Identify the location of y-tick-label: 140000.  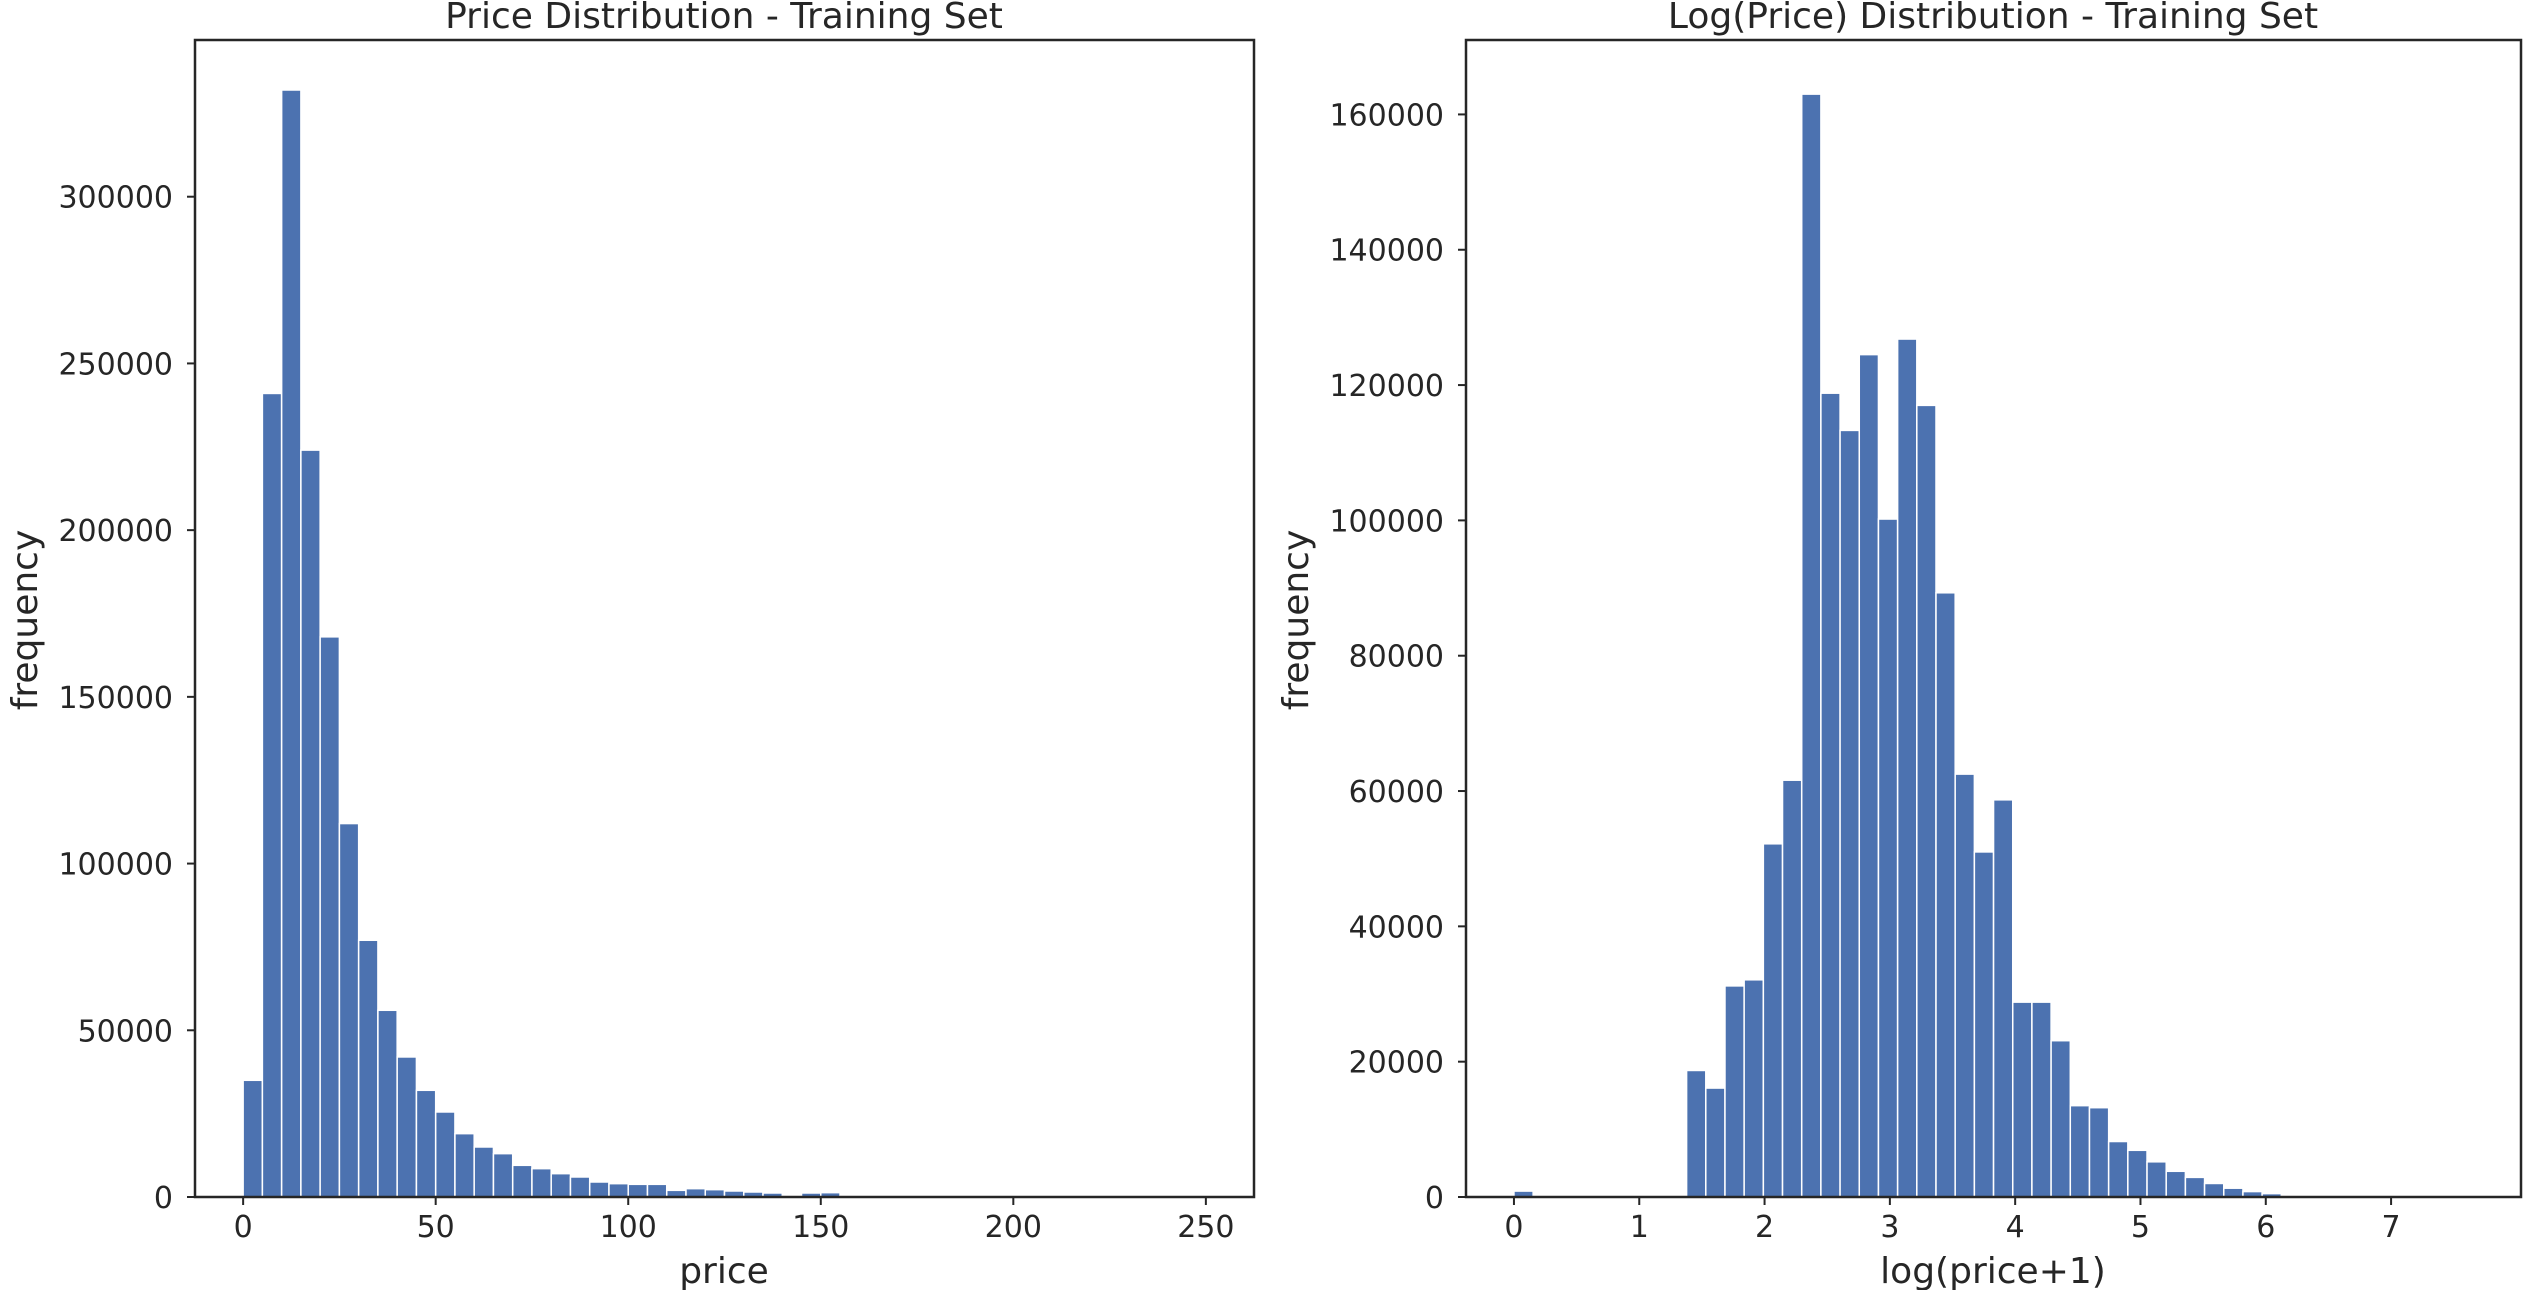
(1386, 251).